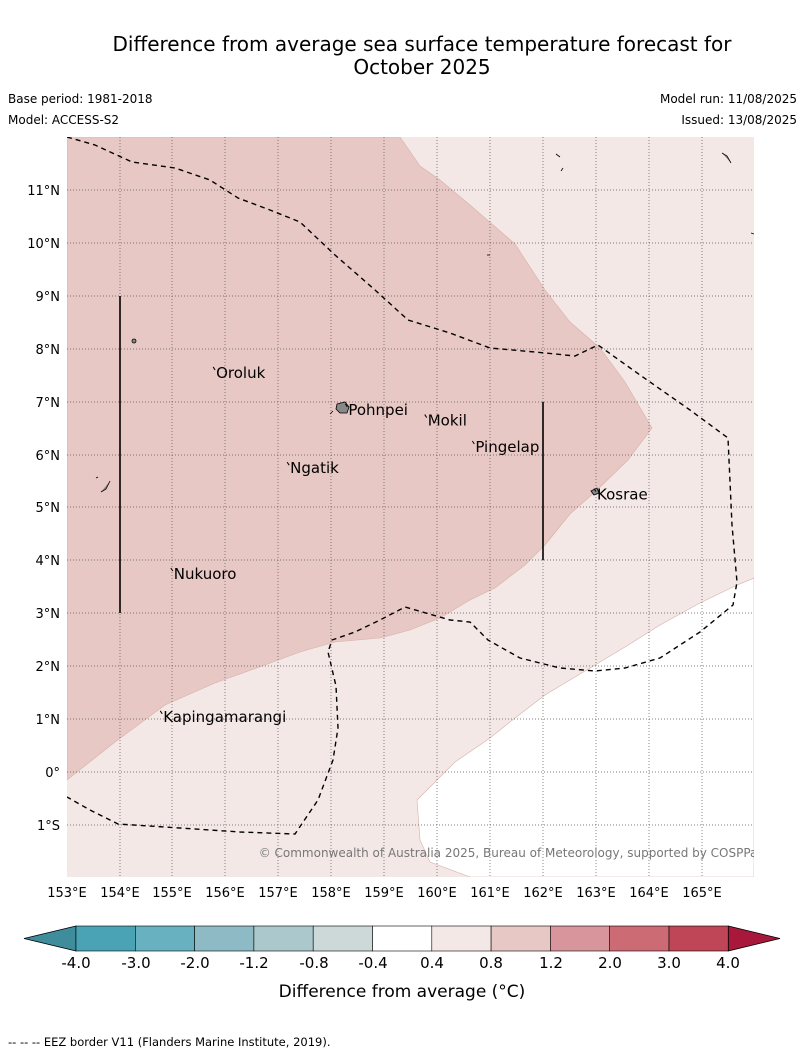  I want to click on lon-label: 159°E, so click(384, 893).